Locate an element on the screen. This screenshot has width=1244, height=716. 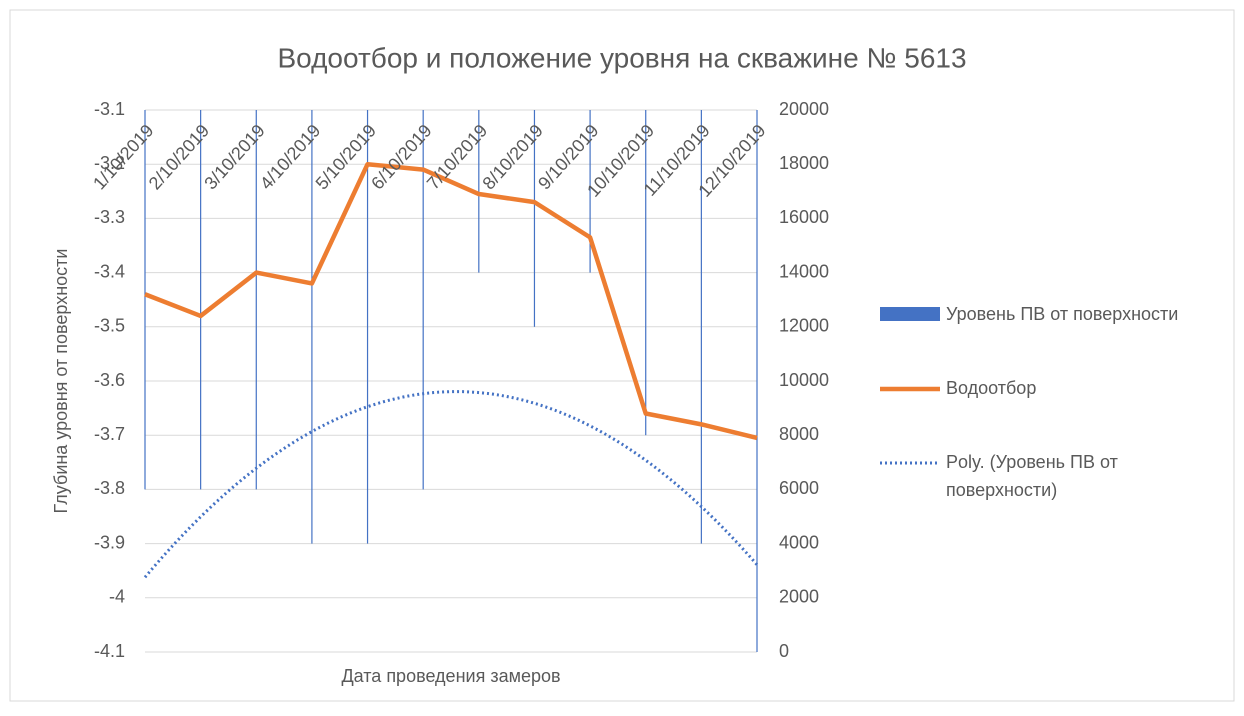
legend-label: Poly. (Уровень ПВ от поверхности) is located at coordinates (1032, 476).